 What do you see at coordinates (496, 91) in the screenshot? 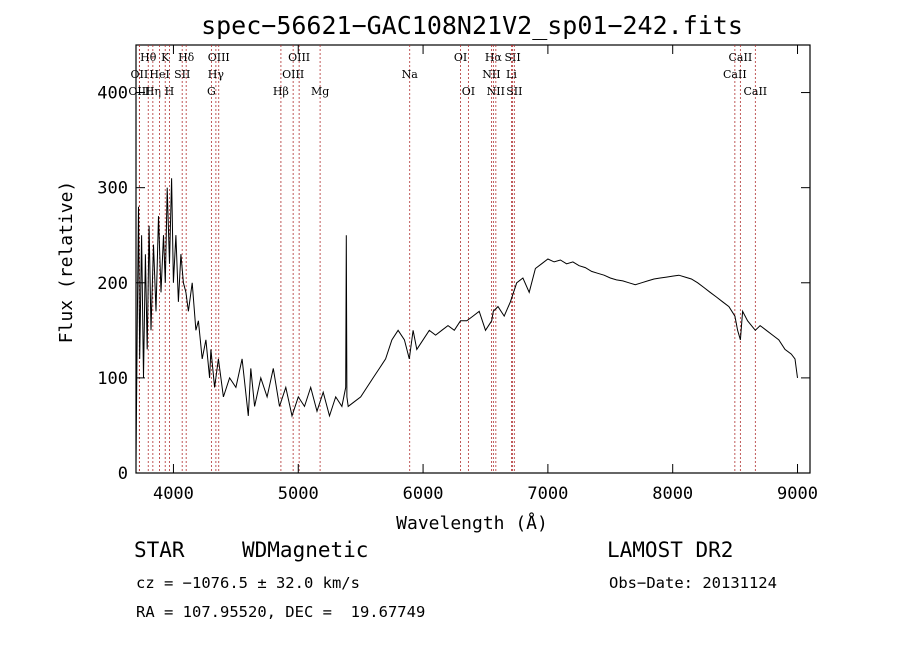
I see `line-marker-label-21: NII` at bounding box center [496, 91].